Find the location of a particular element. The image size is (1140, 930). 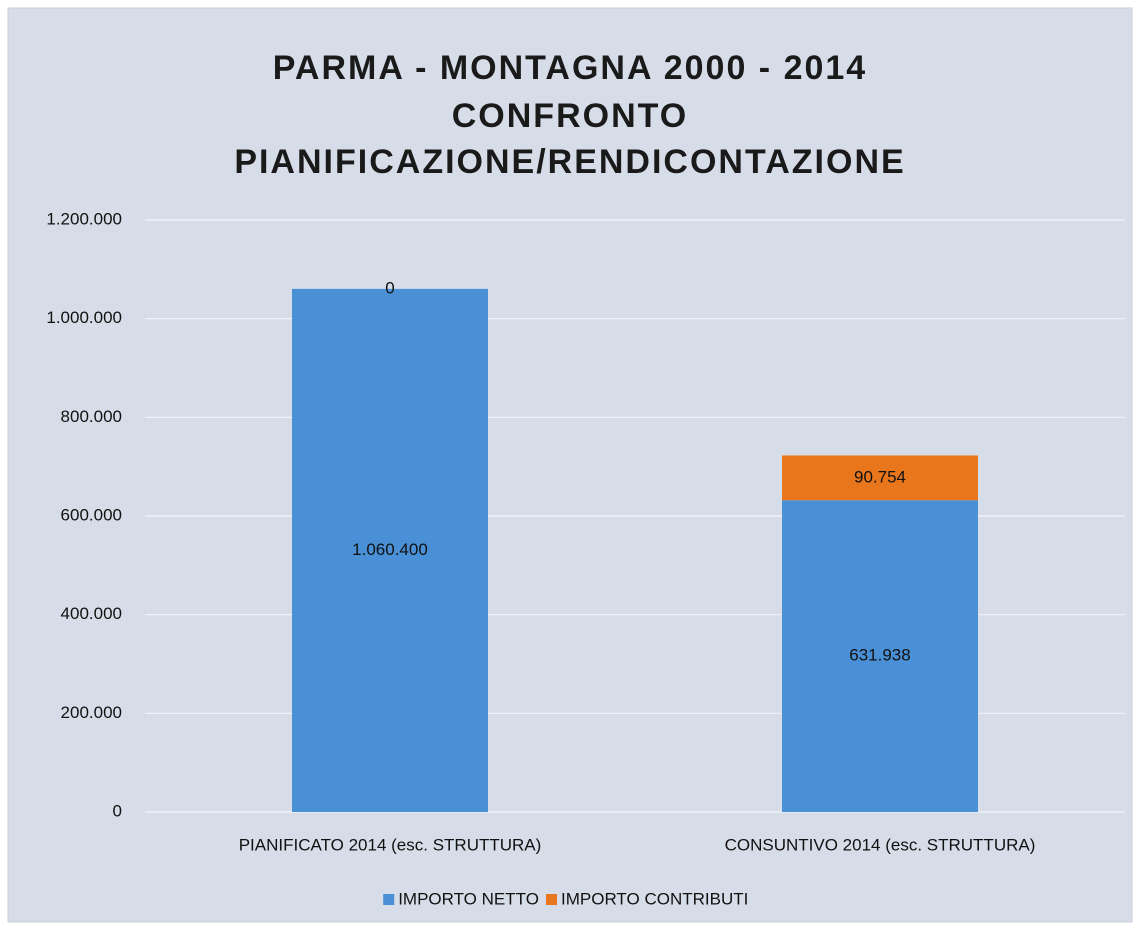

data-label: 0 is located at coordinates (389, 287).